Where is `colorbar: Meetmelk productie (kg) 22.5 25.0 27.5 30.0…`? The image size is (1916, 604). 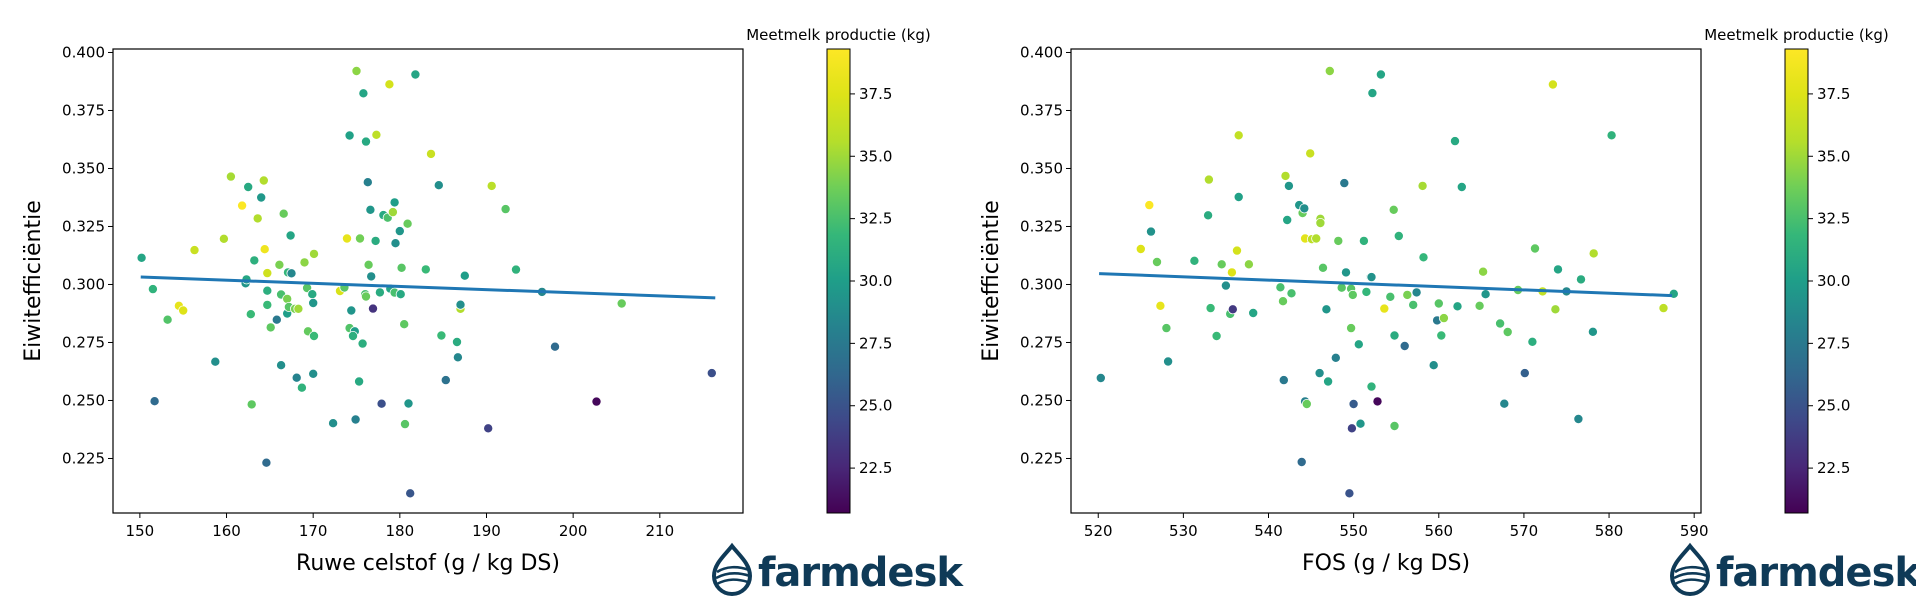
colorbar: Meetmelk productie (kg) 22.5 25.0 27.5 30.0… is located at coordinates (1796, 270).